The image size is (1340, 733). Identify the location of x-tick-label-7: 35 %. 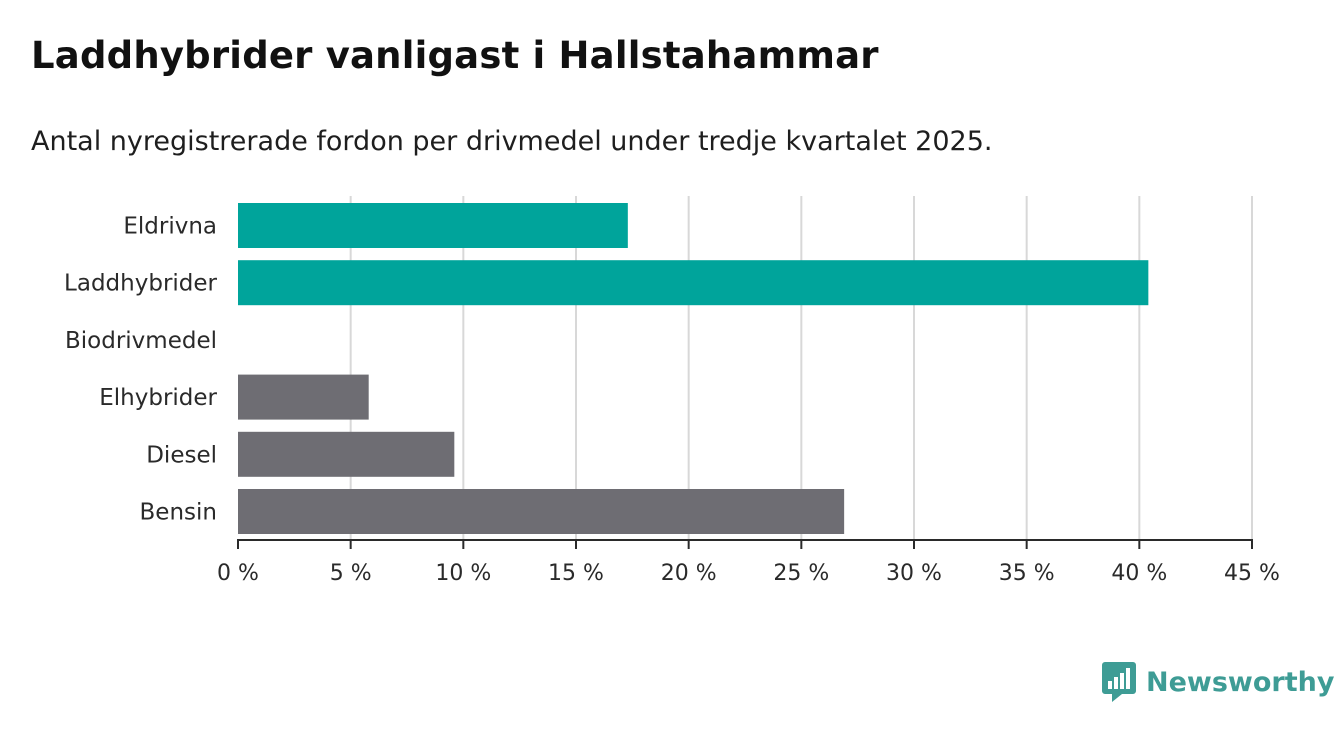
(1027, 573).